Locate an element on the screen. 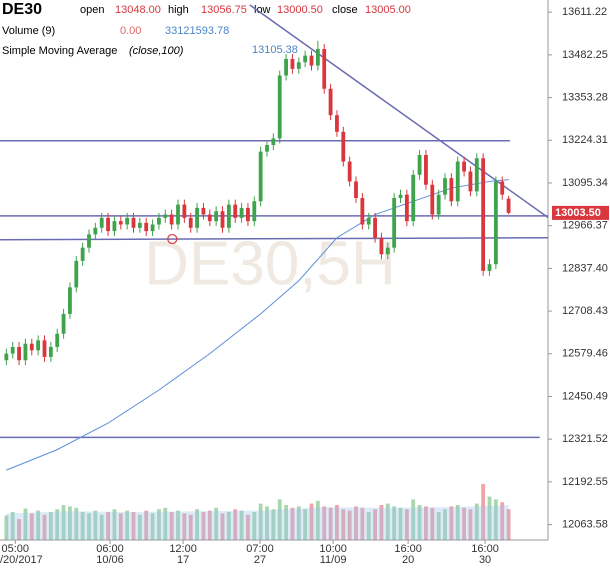 This screenshot has width=610, height=568. trend-line is located at coordinates (274, 238).